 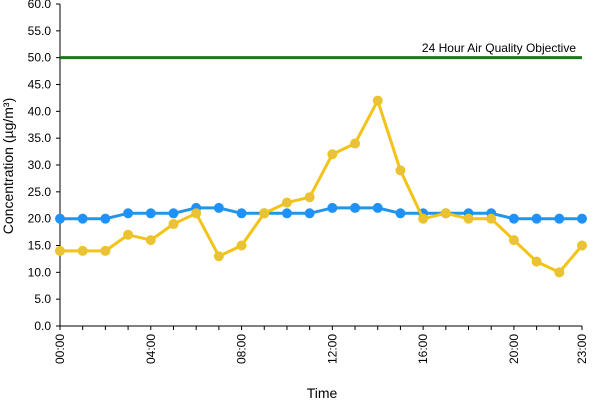 What do you see at coordinates (40, 219) in the screenshot?
I see `y-tick-label: 20.0` at bounding box center [40, 219].